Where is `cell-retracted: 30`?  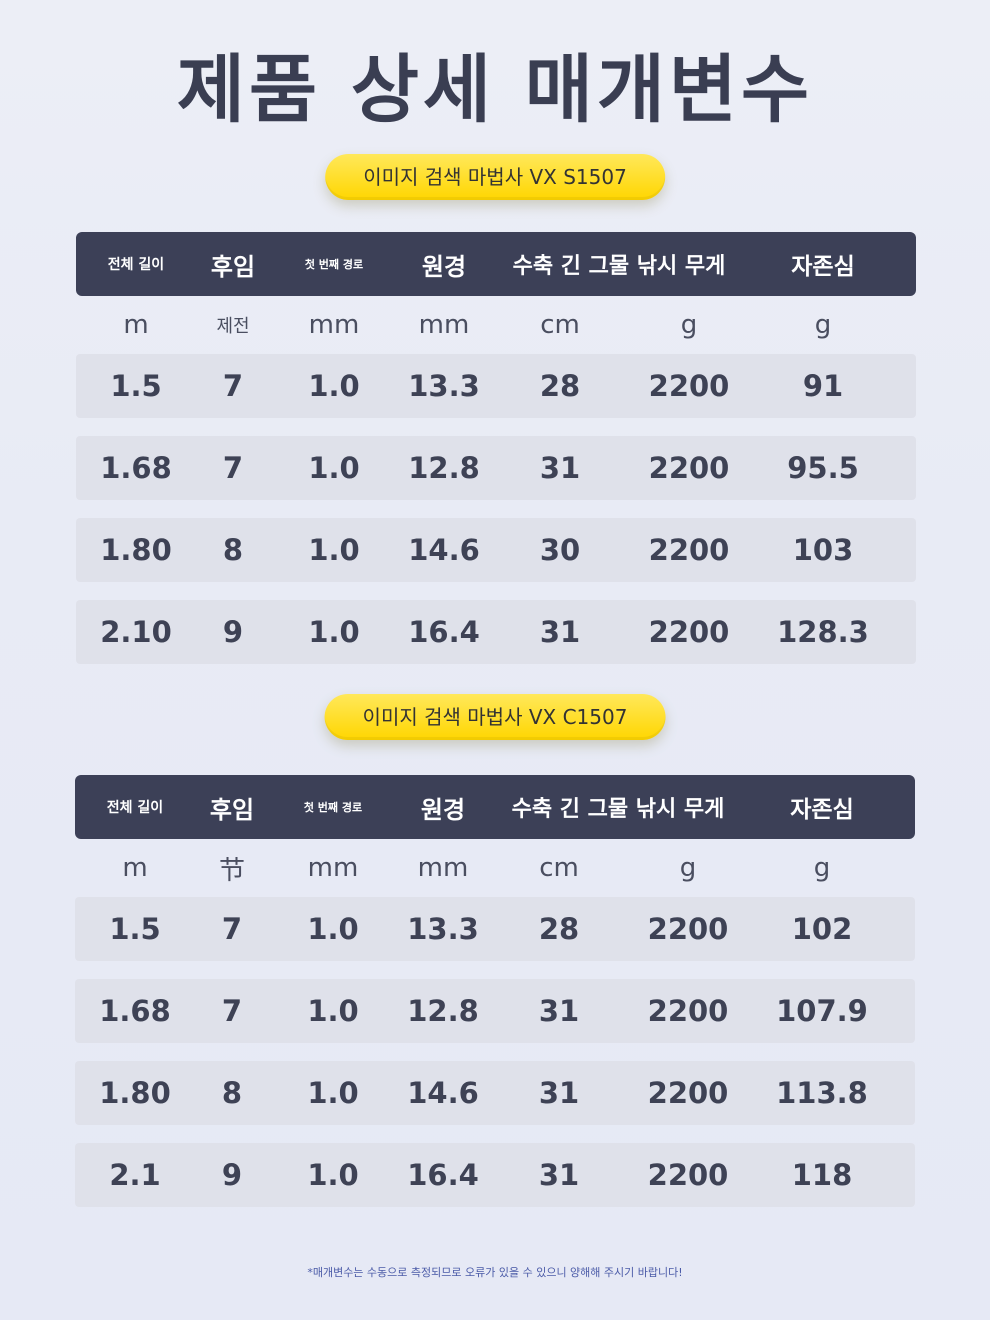 cell-retracted: 30 is located at coordinates (560, 550).